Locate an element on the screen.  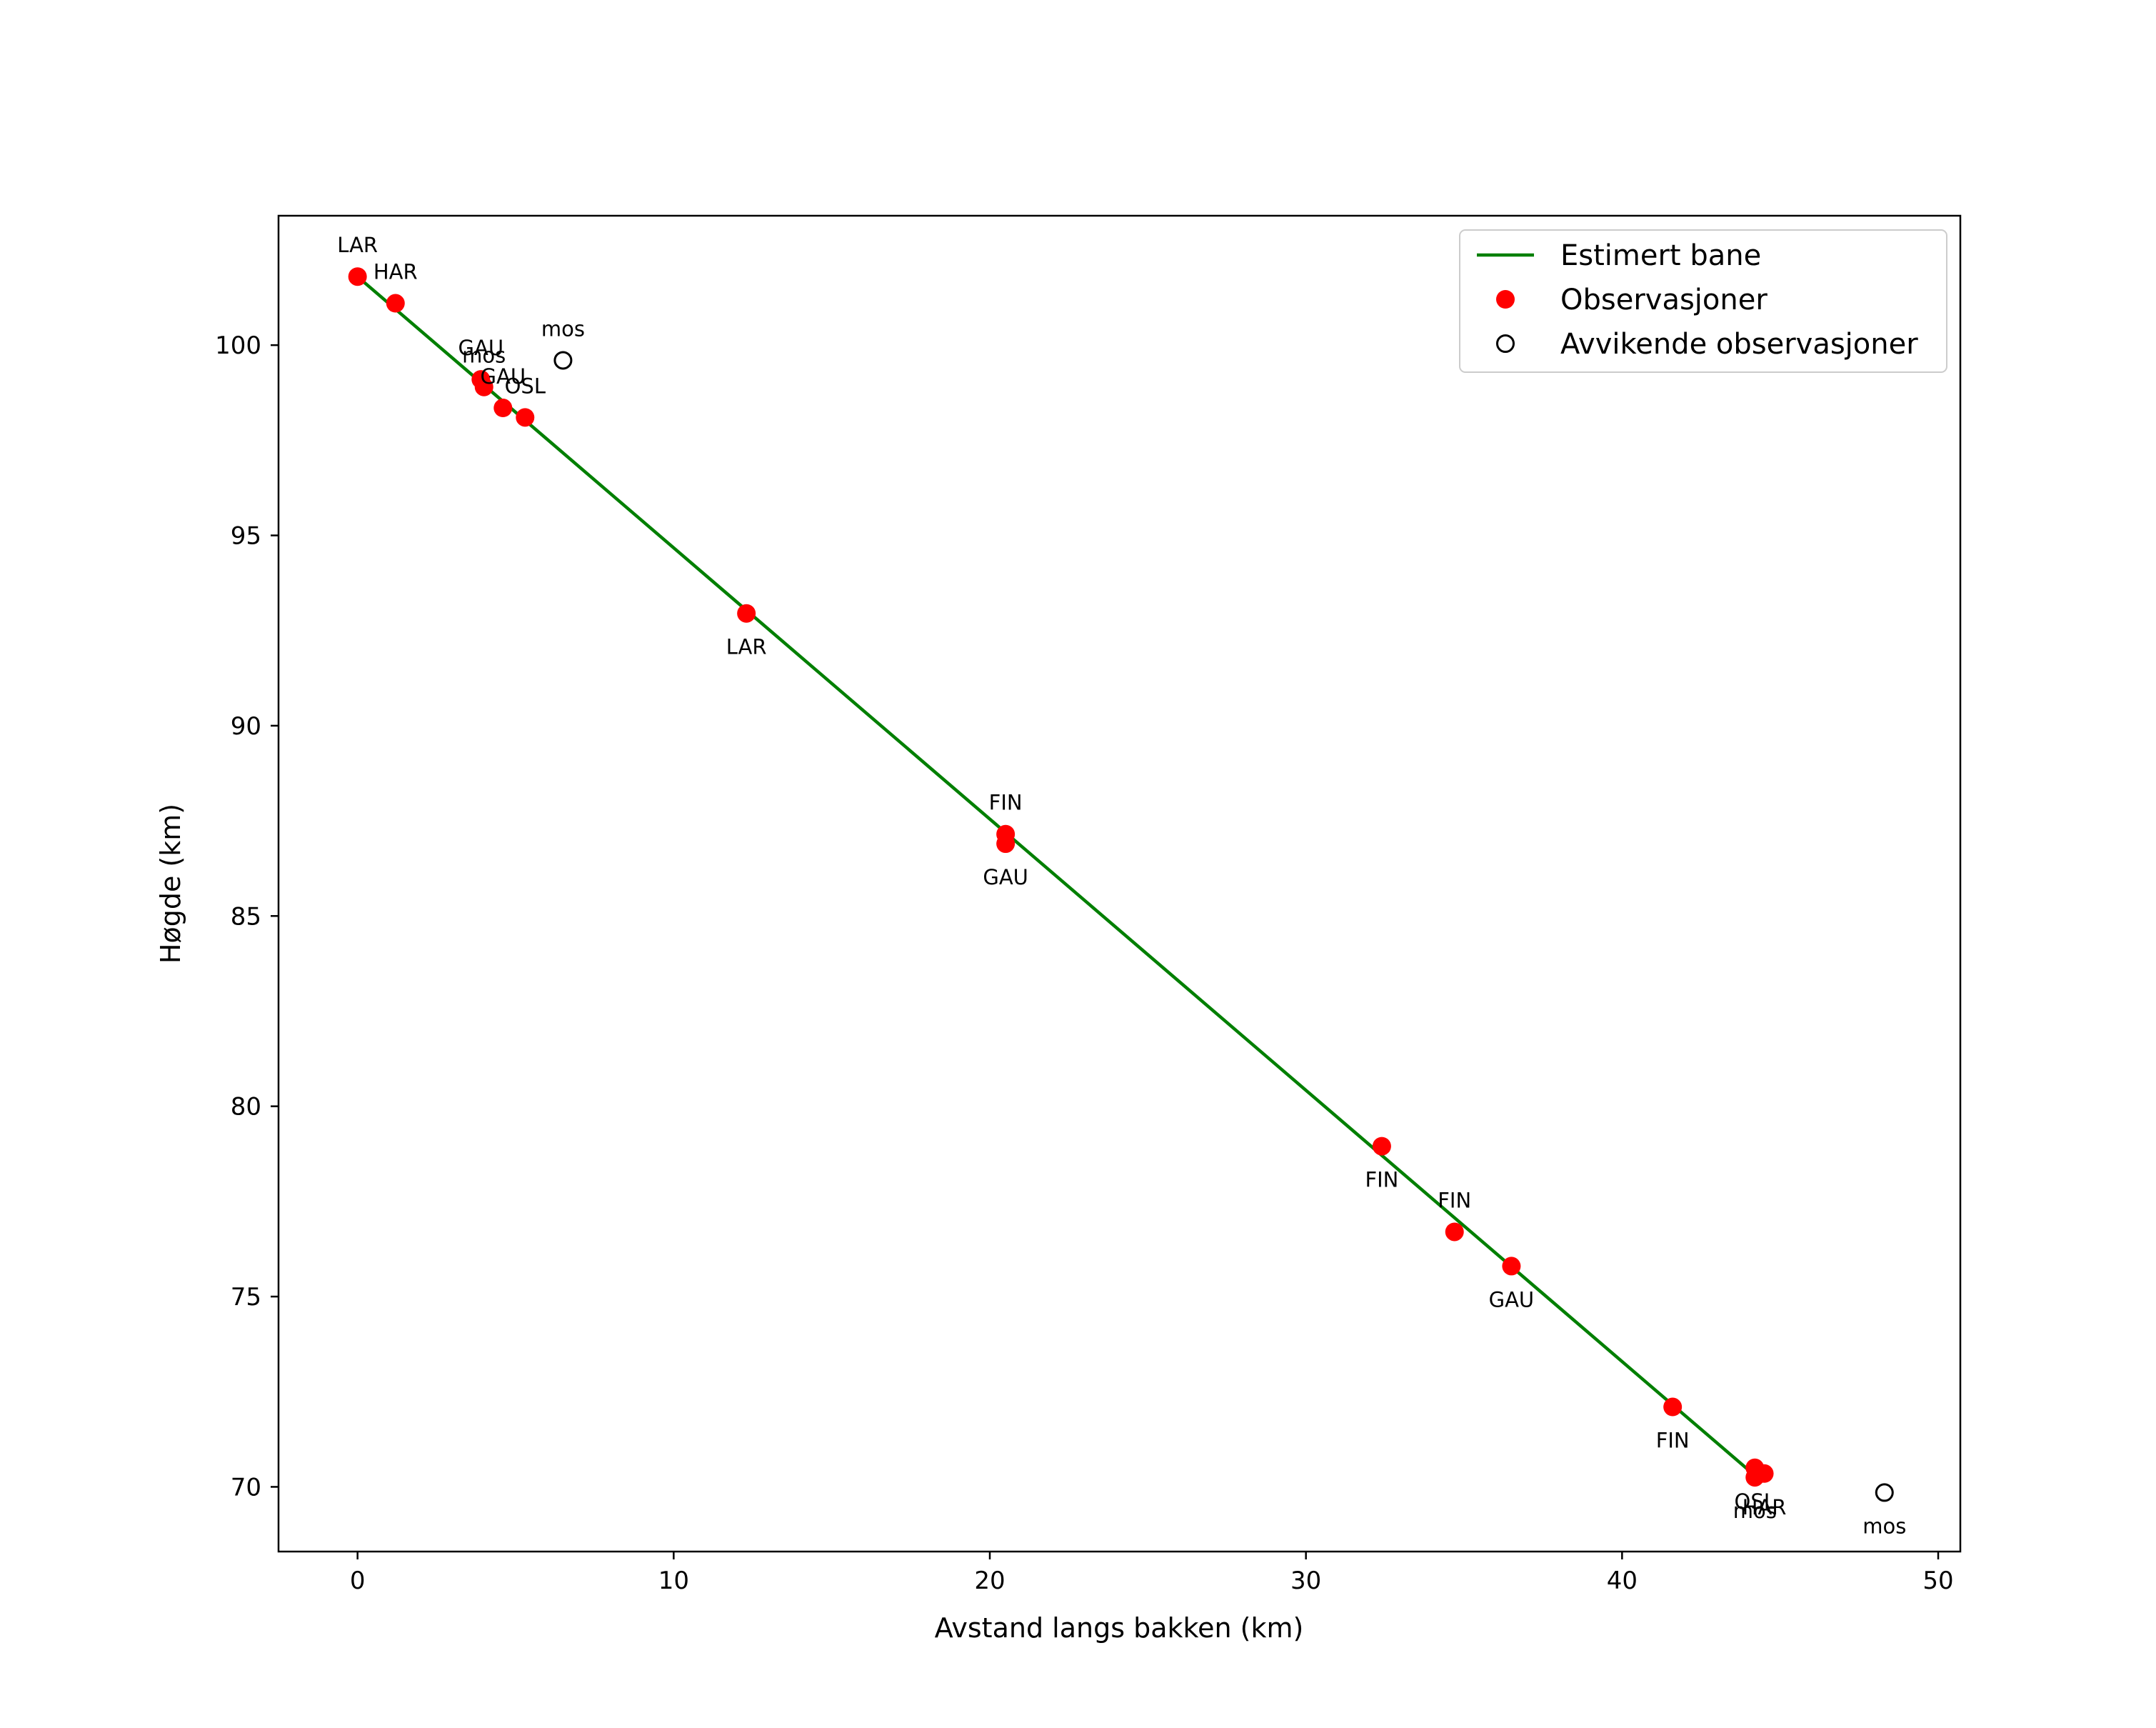
legend-hollow-marker is located at coordinates (1506, 343).